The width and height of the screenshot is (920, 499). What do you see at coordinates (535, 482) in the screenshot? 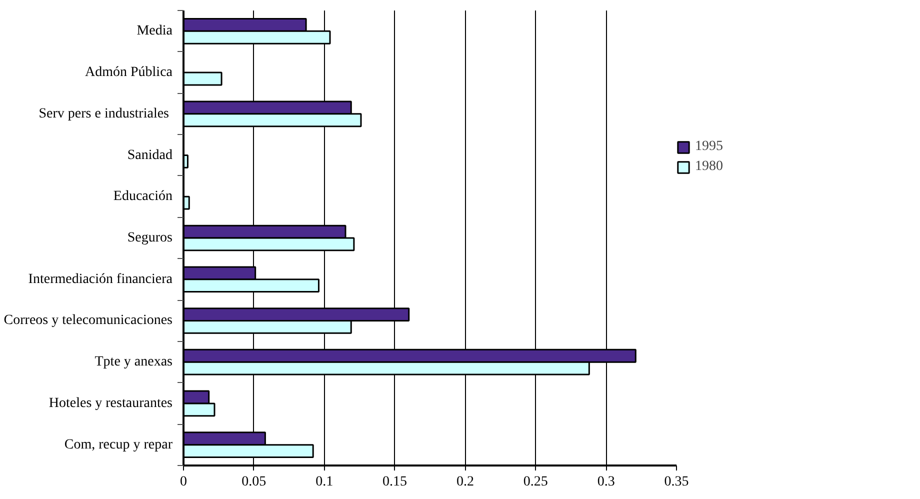
I see `x-tick-label: 0.25` at bounding box center [535, 482].